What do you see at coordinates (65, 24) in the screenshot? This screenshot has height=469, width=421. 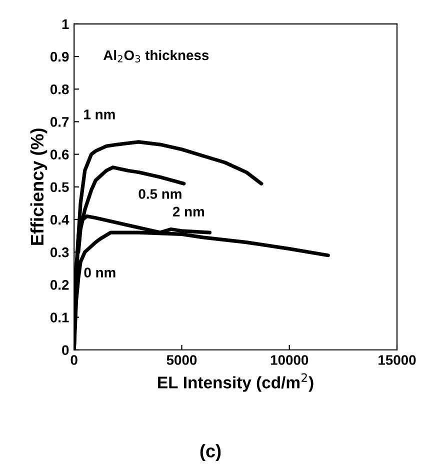 I see `y-tick-label: 1` at bounding box center [65, 24].